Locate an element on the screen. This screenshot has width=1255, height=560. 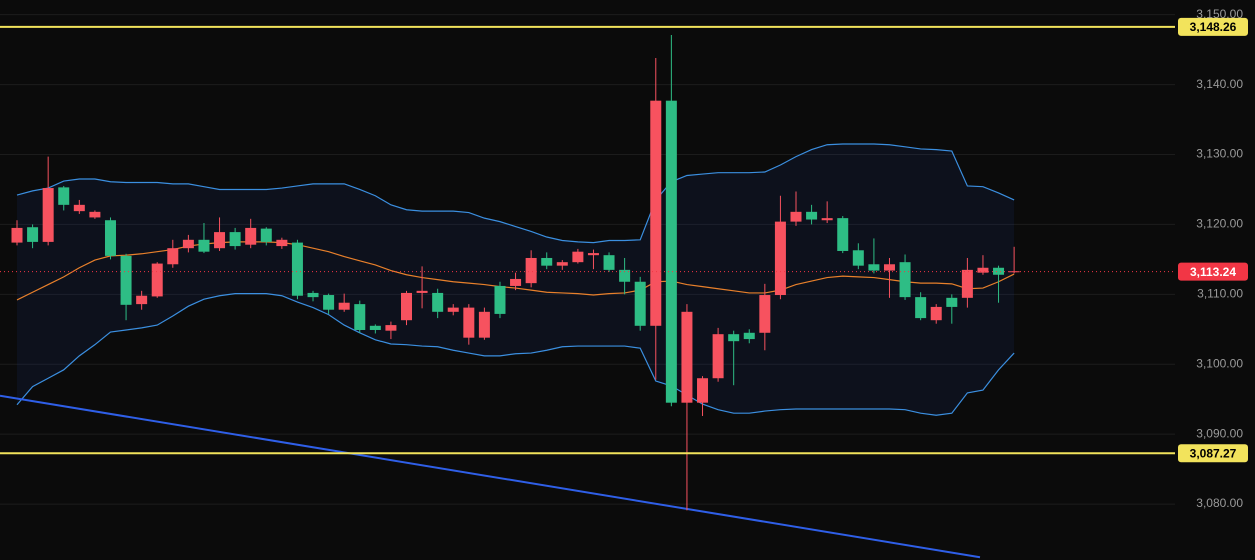
y-tick-label: 3,140.00 is located at coordinates (1219, 84).